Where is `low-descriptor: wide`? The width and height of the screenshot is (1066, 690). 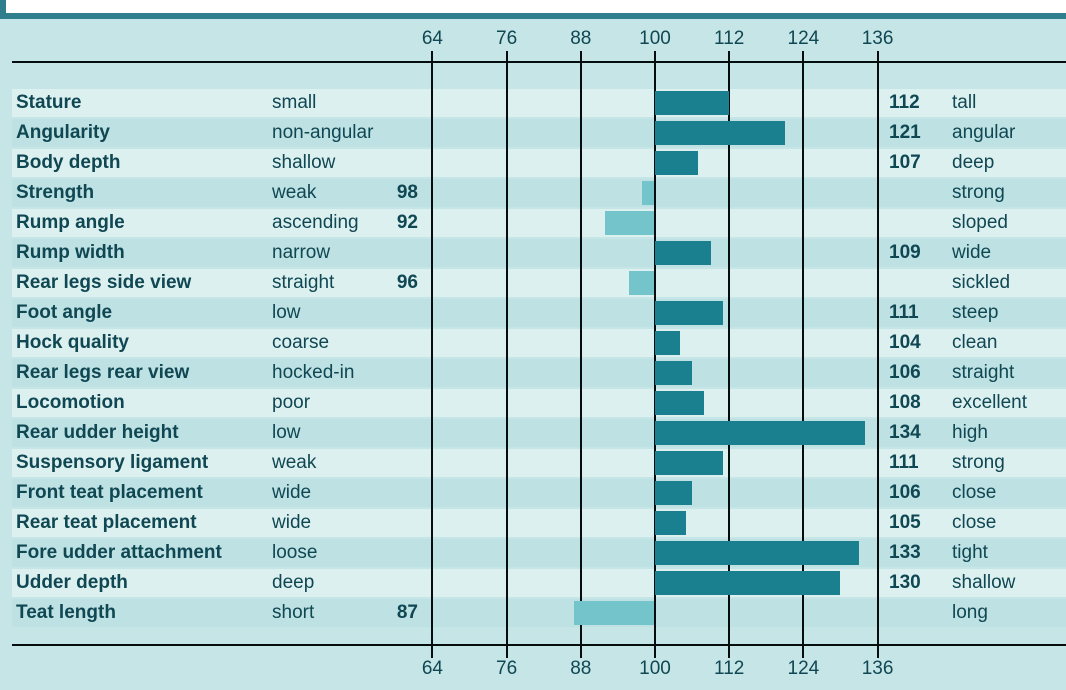 low-descriptor: wide is located at coordinates (292, 492).